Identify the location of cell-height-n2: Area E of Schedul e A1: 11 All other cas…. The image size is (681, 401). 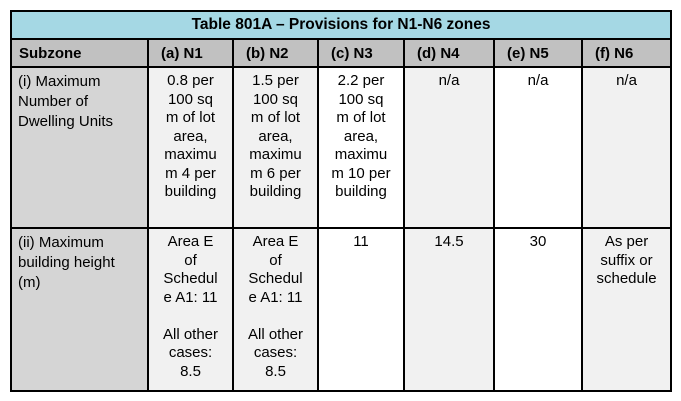
(275, 309).